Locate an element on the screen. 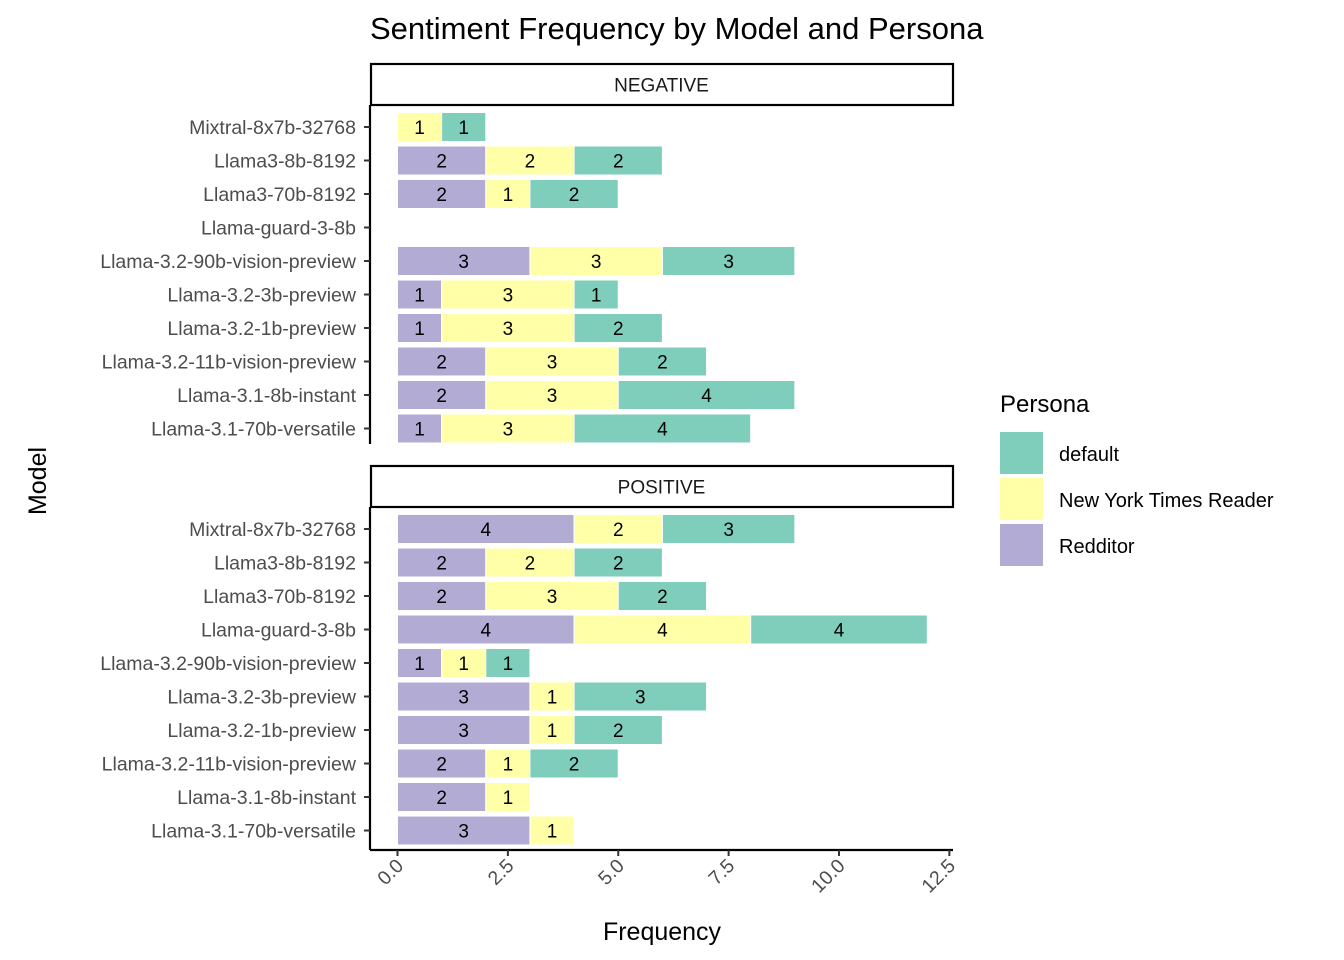  x-axis: 0.0 2.5 5.0 7.5 10.0 12.5 is located at coordinates (665, 873).